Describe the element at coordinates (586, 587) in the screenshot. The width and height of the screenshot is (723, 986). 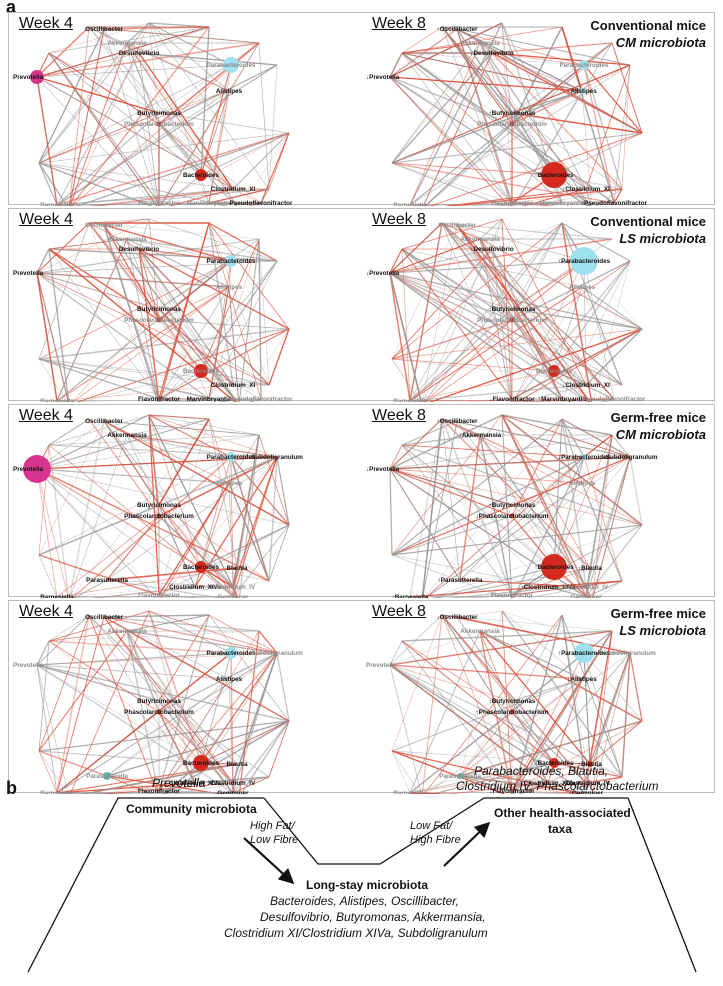
I see `taxon-label: Clostridium_IV` at that location.